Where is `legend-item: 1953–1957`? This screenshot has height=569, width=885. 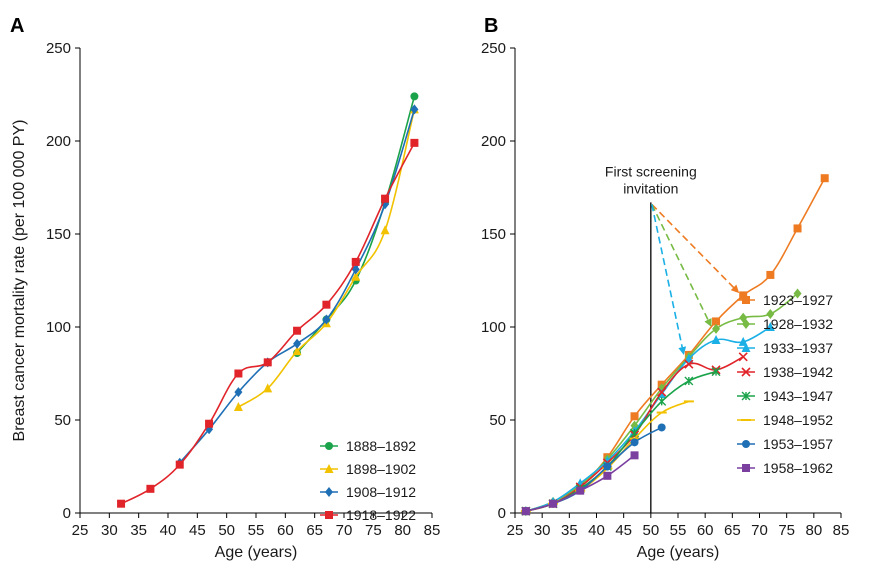
legend-item: 1953–1957 is located at coordinates (785, 444).